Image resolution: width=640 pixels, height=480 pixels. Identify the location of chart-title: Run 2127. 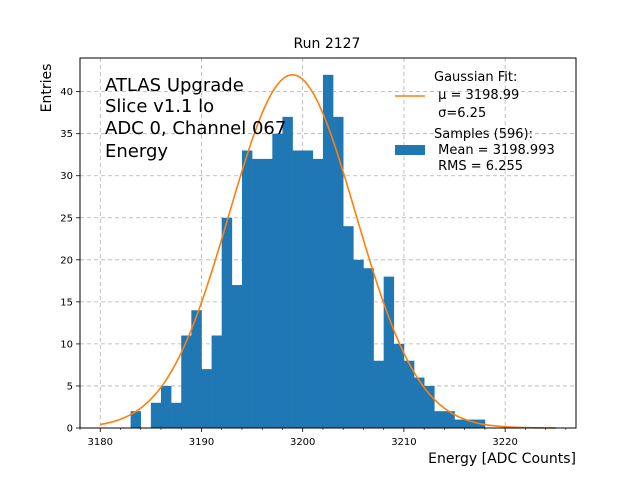
(327, 44).